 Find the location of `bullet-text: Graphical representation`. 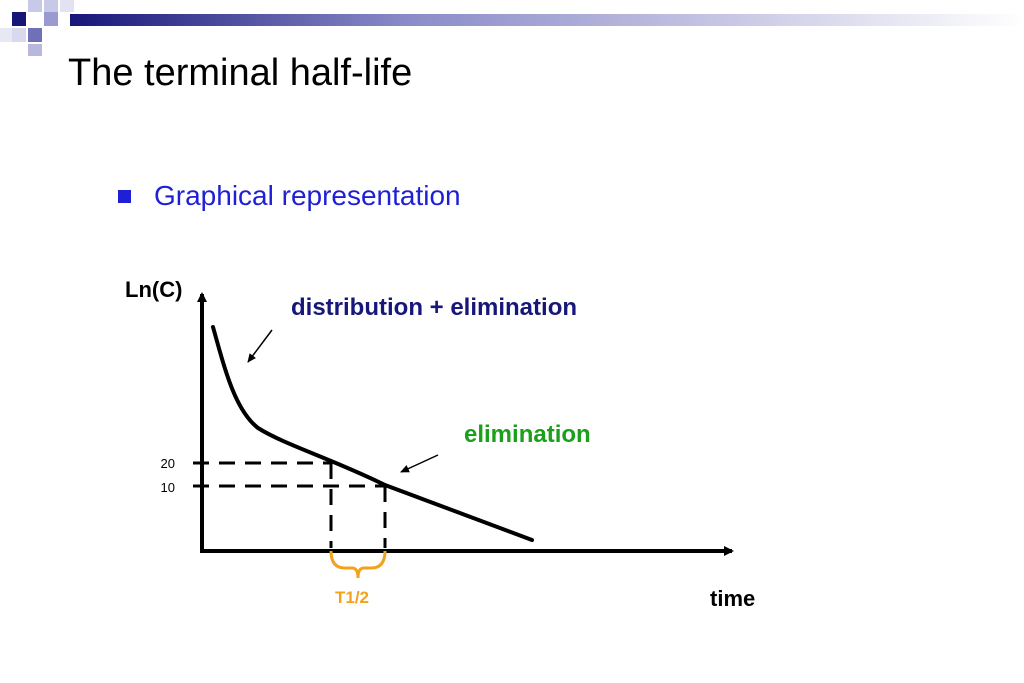

bullet-text: Graphical representation is located at coordinates (307, 195).